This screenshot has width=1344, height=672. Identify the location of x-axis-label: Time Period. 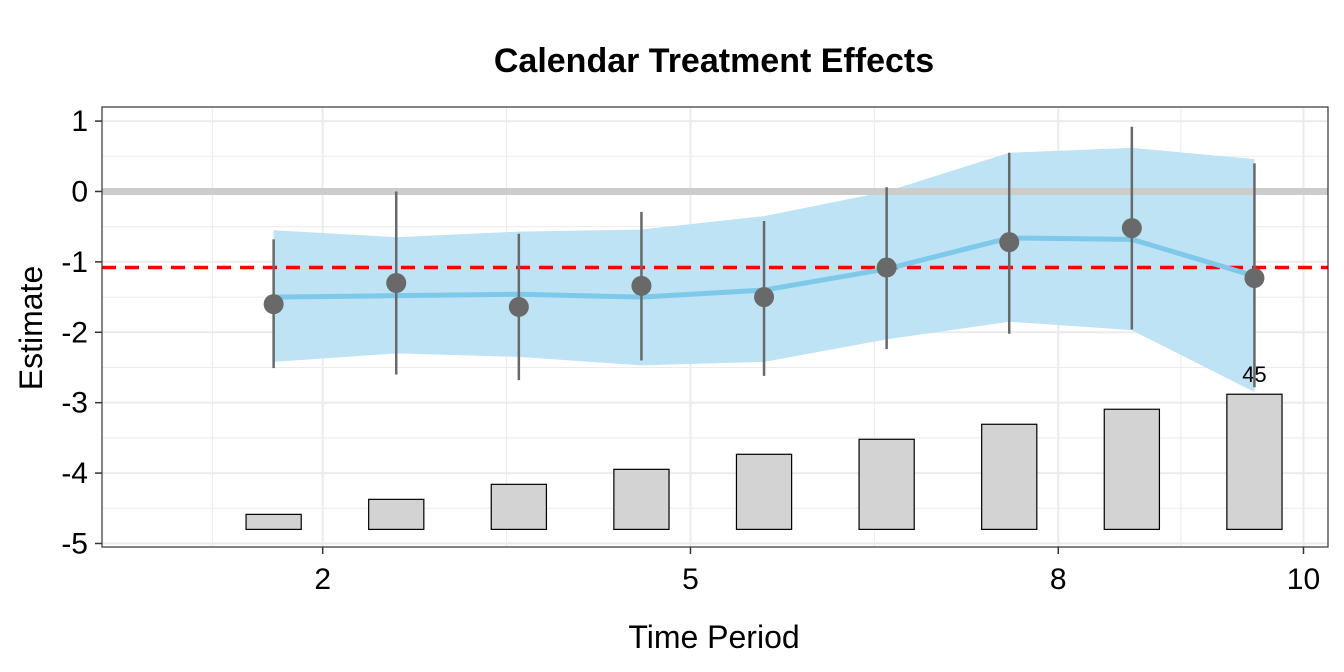
(713, 637).